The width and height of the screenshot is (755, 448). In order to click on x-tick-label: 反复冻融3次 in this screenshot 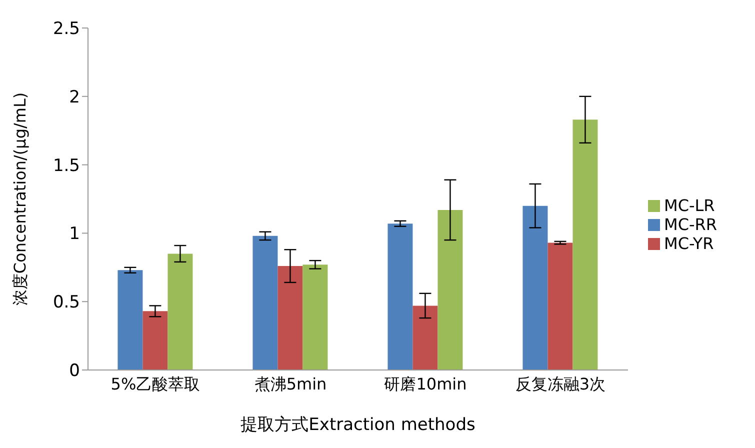, I will do `click(560, 384)`.